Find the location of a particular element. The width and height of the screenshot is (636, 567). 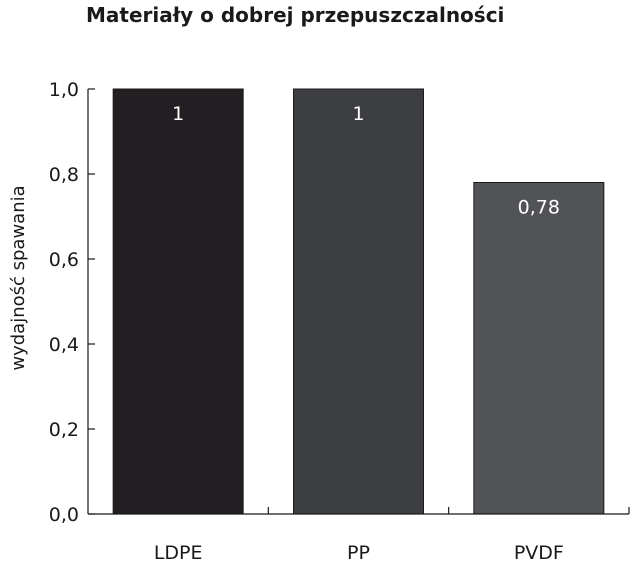

x-tick-label: PVDF is located at coordinates (539, 553).